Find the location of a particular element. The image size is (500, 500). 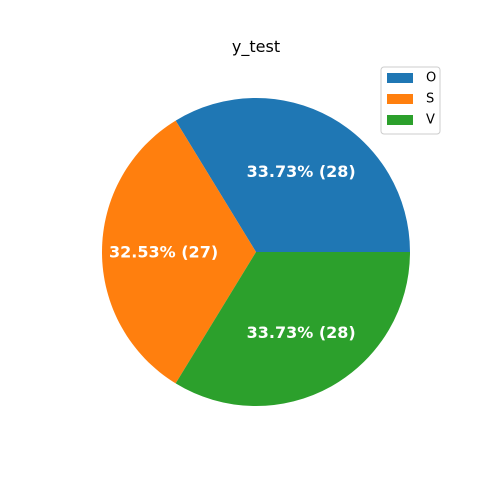

legend-label-O: O is located at coordinates (431, 78).